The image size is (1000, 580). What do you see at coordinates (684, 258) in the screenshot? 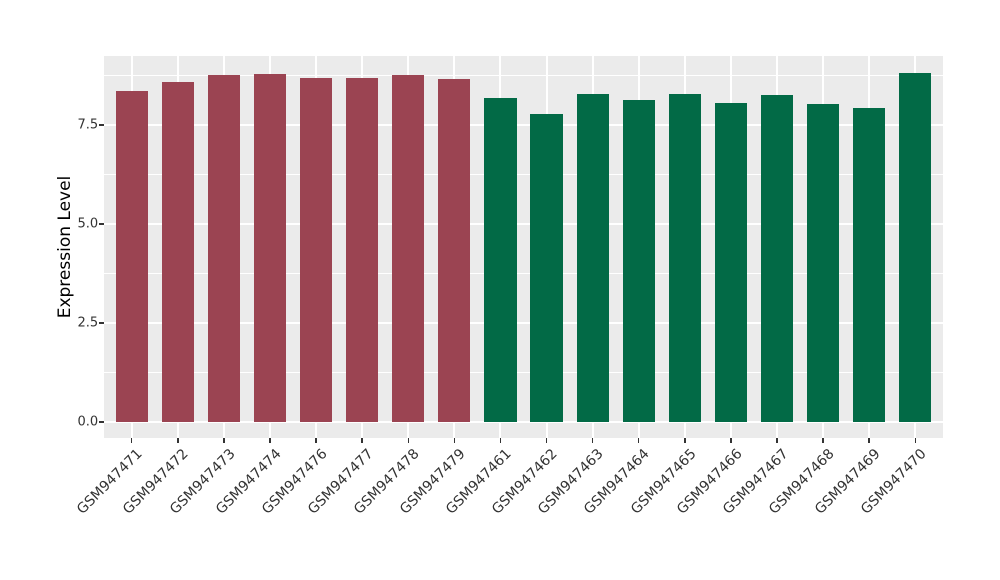
I see `bar-GSM947465` at bounding box center [684, 258].